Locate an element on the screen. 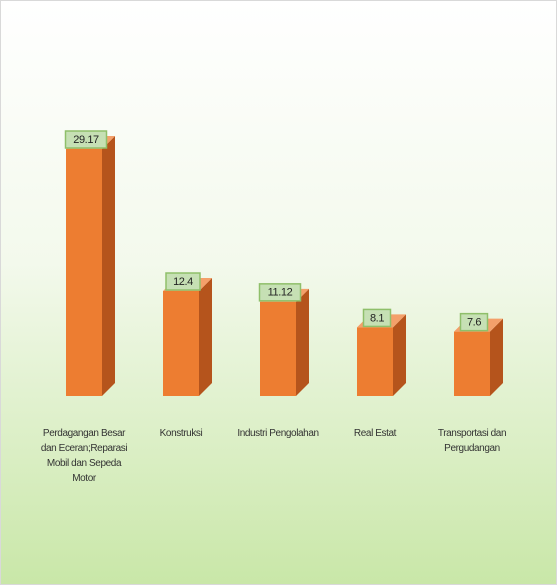 This screenshot has width=557, height=585. data-label: 29.17 is located at coordinates (86, 140).